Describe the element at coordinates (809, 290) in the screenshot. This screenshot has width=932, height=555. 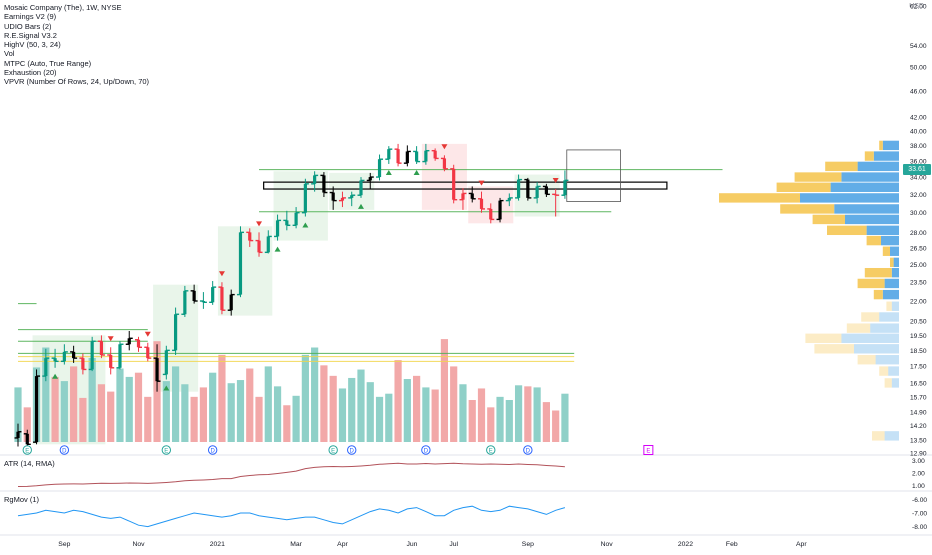
I see `vpvr-histogram` at that location.